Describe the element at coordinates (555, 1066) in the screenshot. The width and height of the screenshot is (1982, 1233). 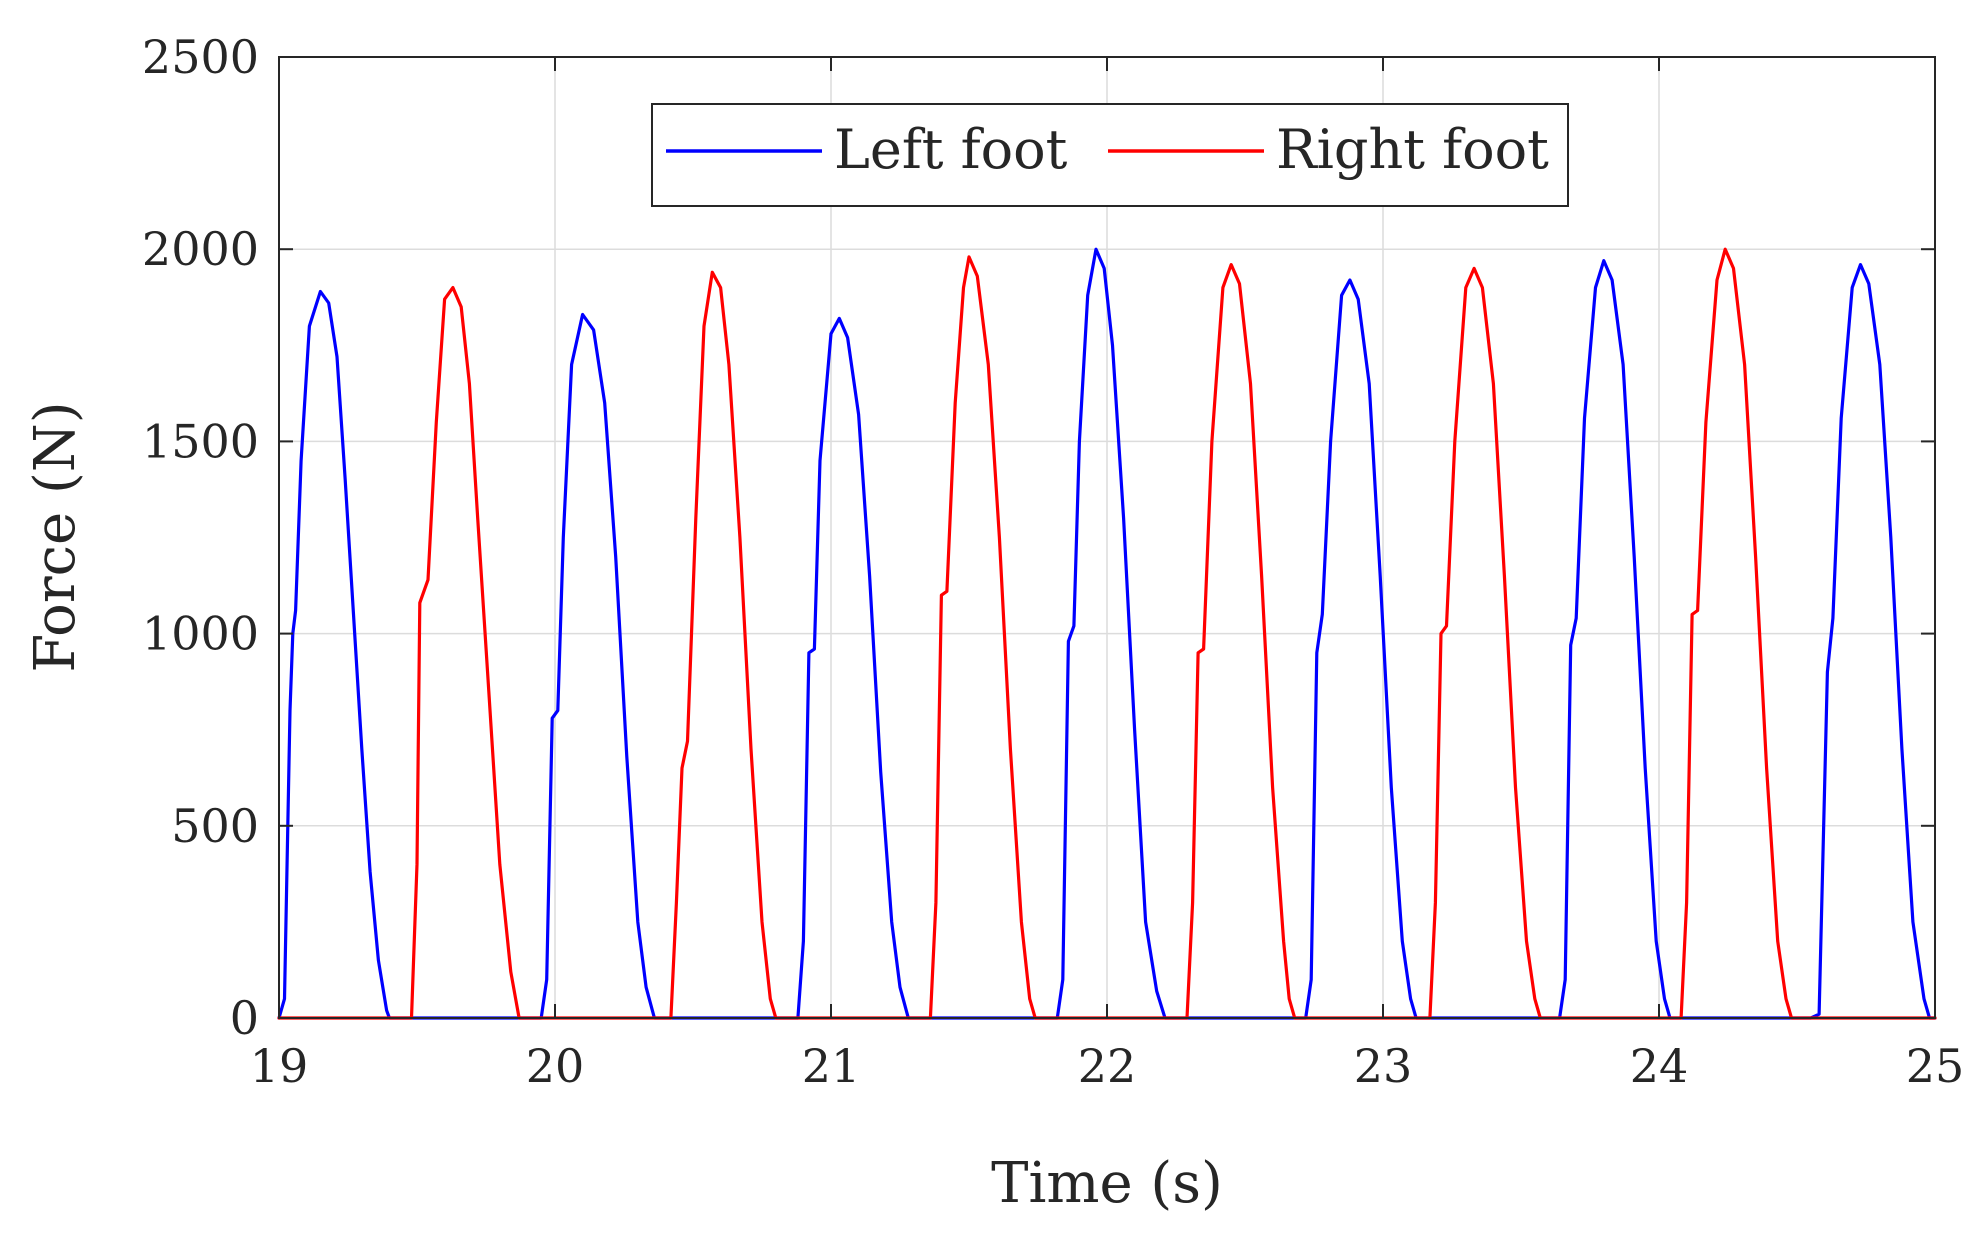
I see `x-tick-label: 20` at that location.